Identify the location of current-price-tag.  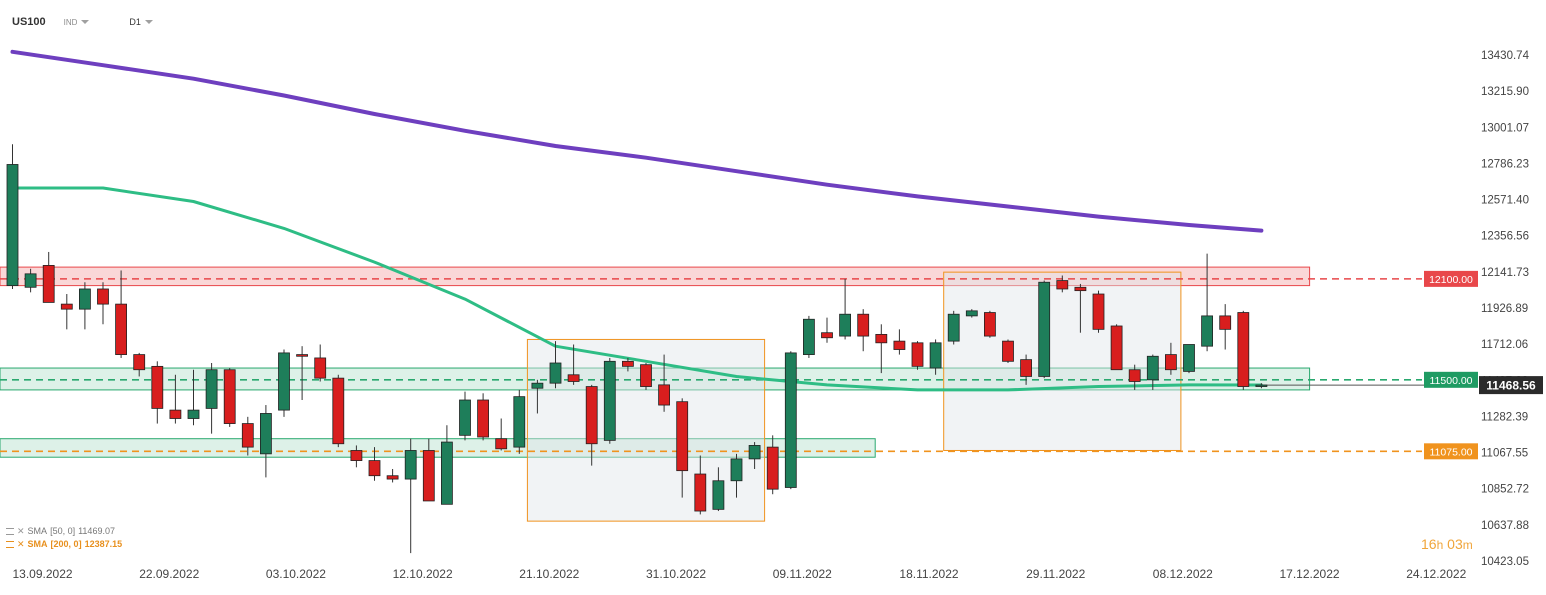
(1511, 385).